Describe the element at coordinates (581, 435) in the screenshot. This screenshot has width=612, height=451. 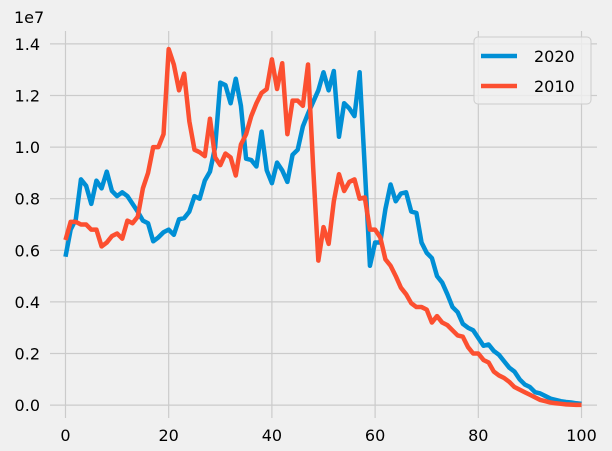
I see `x-tick-label: 100` at that location.